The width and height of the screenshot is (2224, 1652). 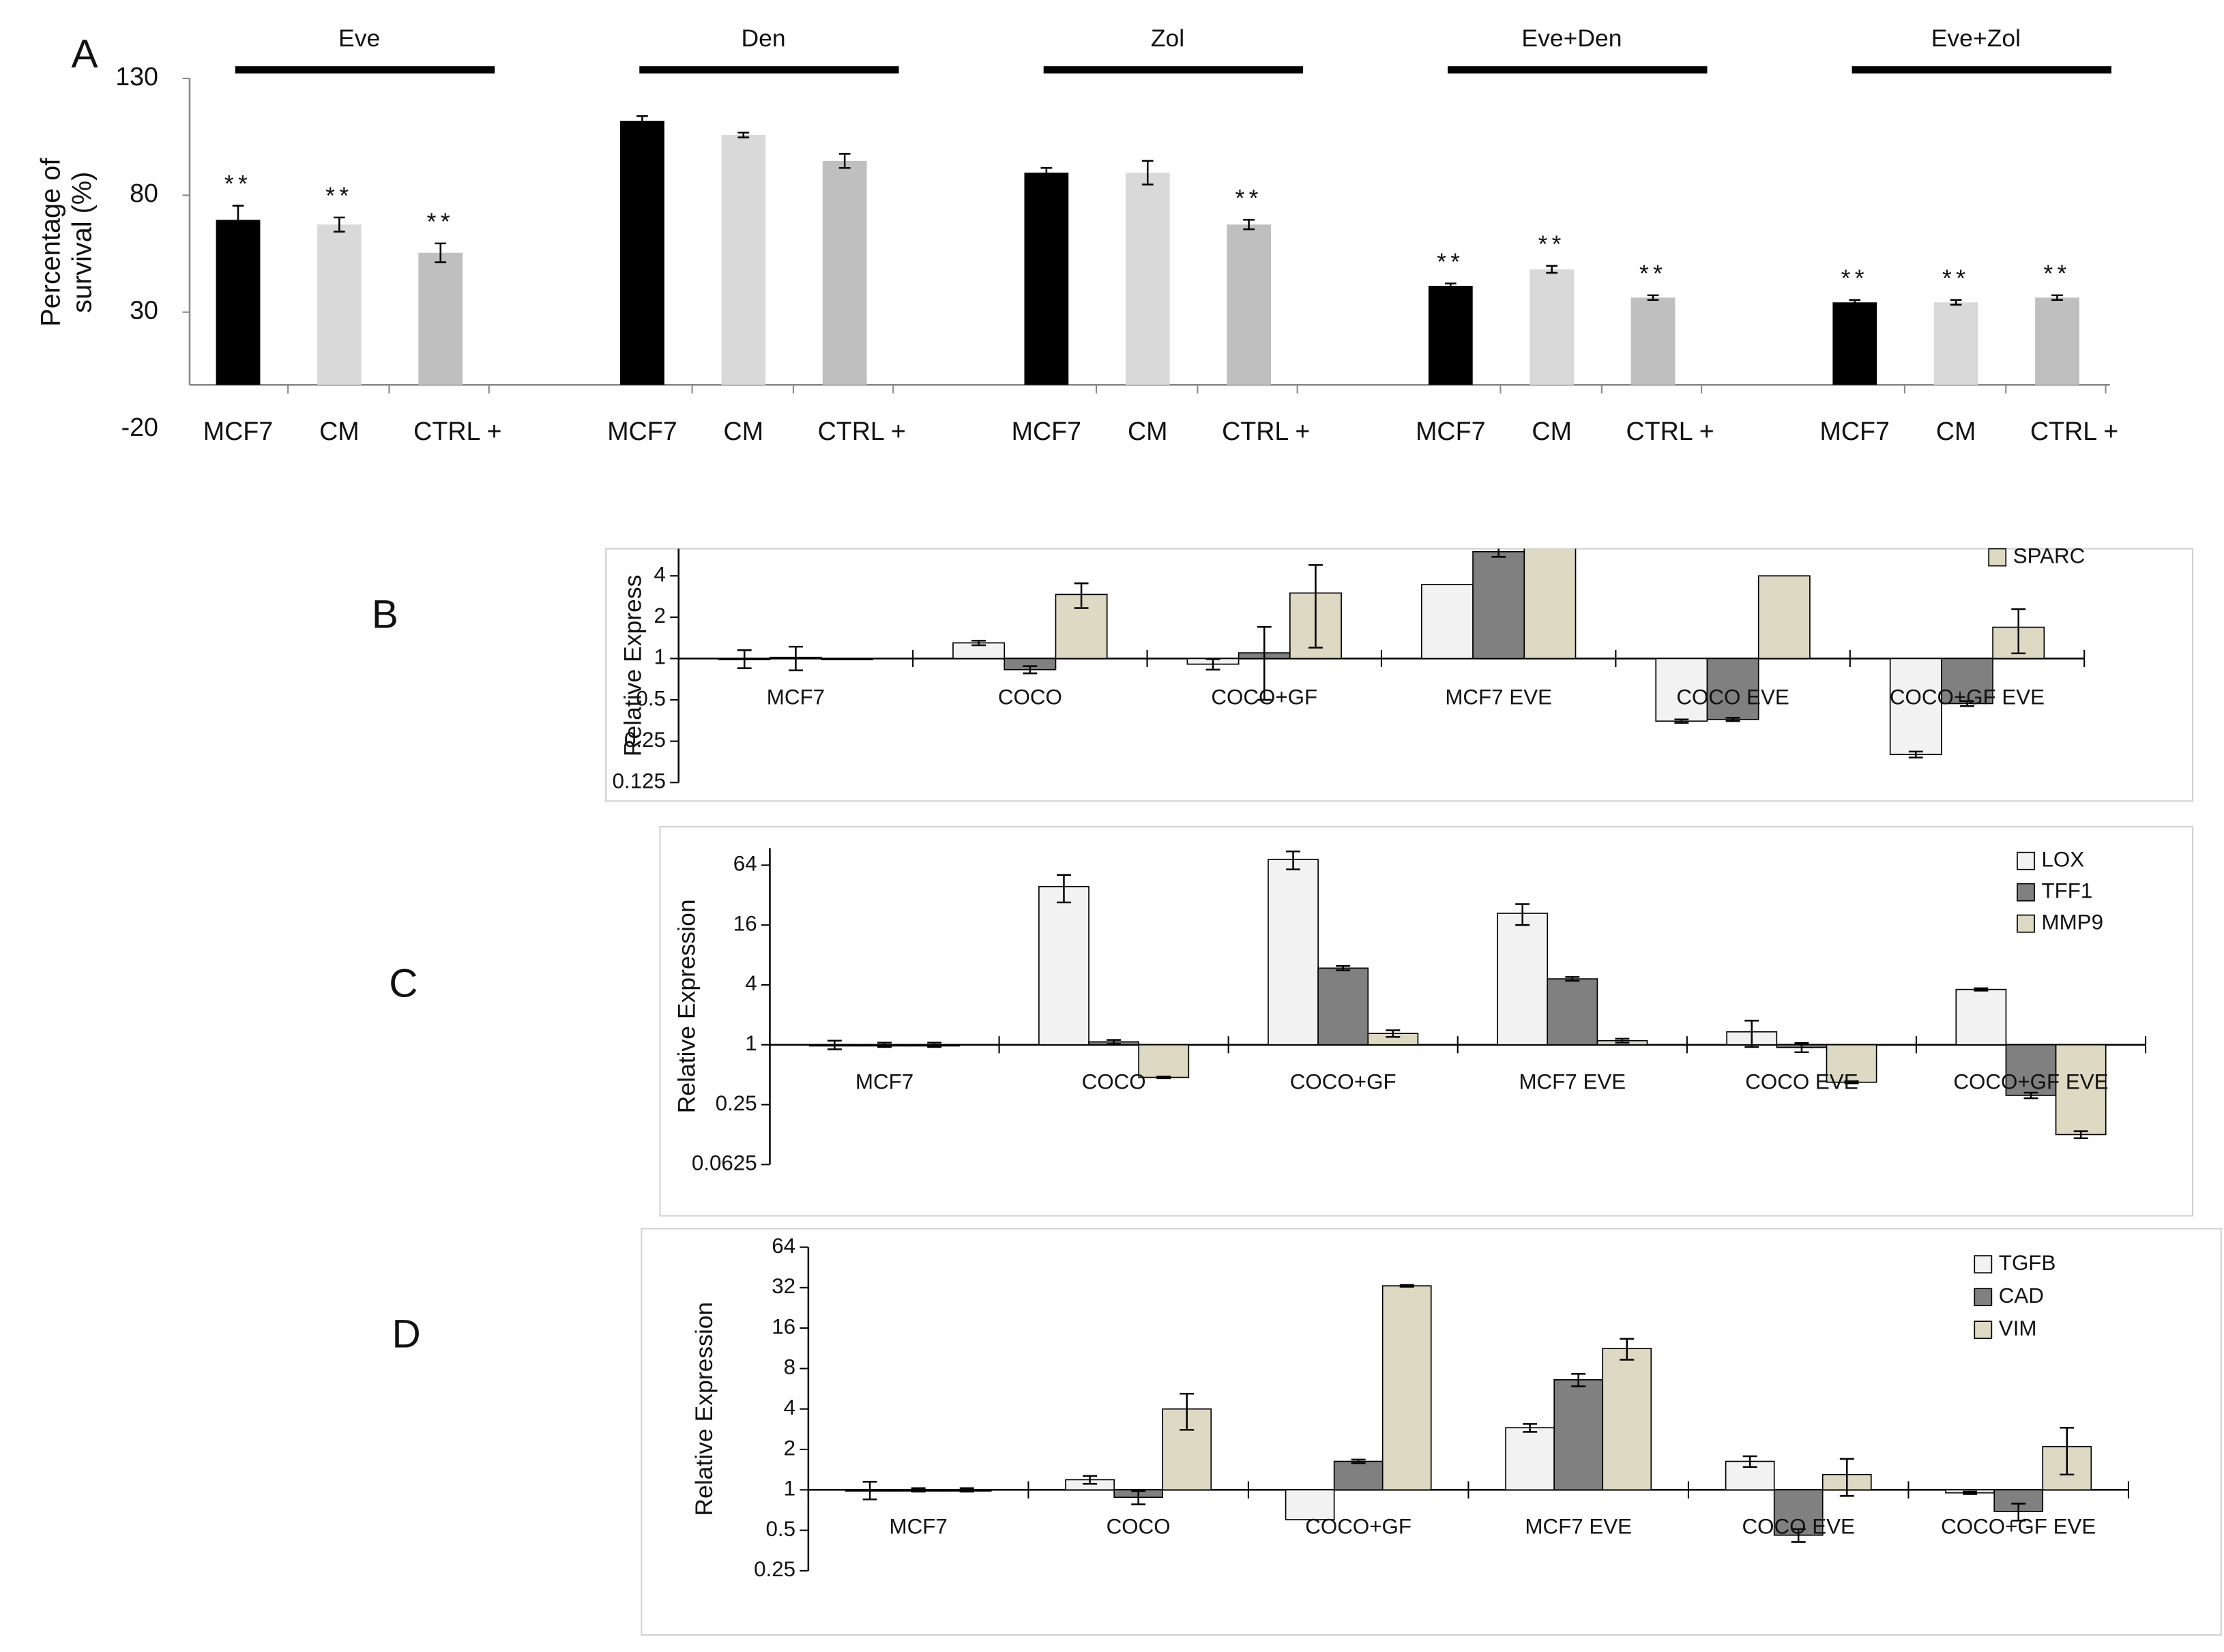 I want to click on y-axis-label-line: Percentage of, so click(x=51, y=242).